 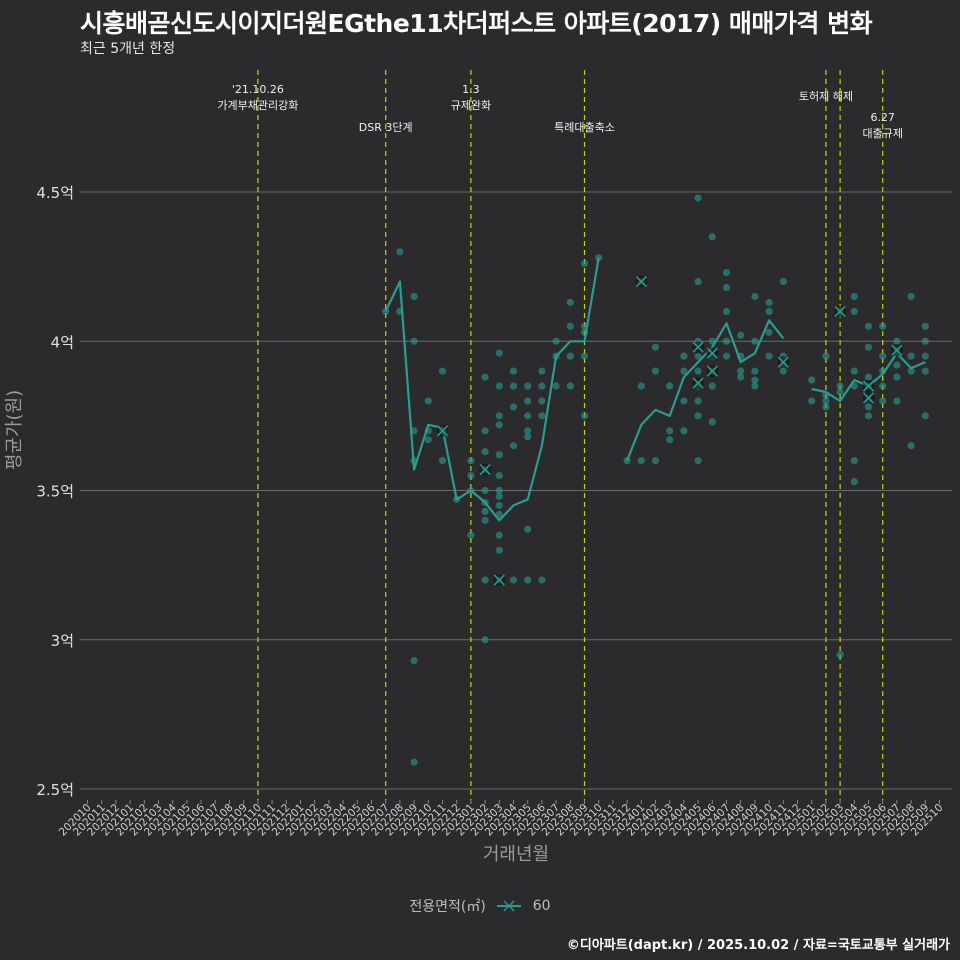 What do you see at coordinates (882, 133) in the screenshot?
I see `event-label: 대출규제` at bounding box center [882, 133].